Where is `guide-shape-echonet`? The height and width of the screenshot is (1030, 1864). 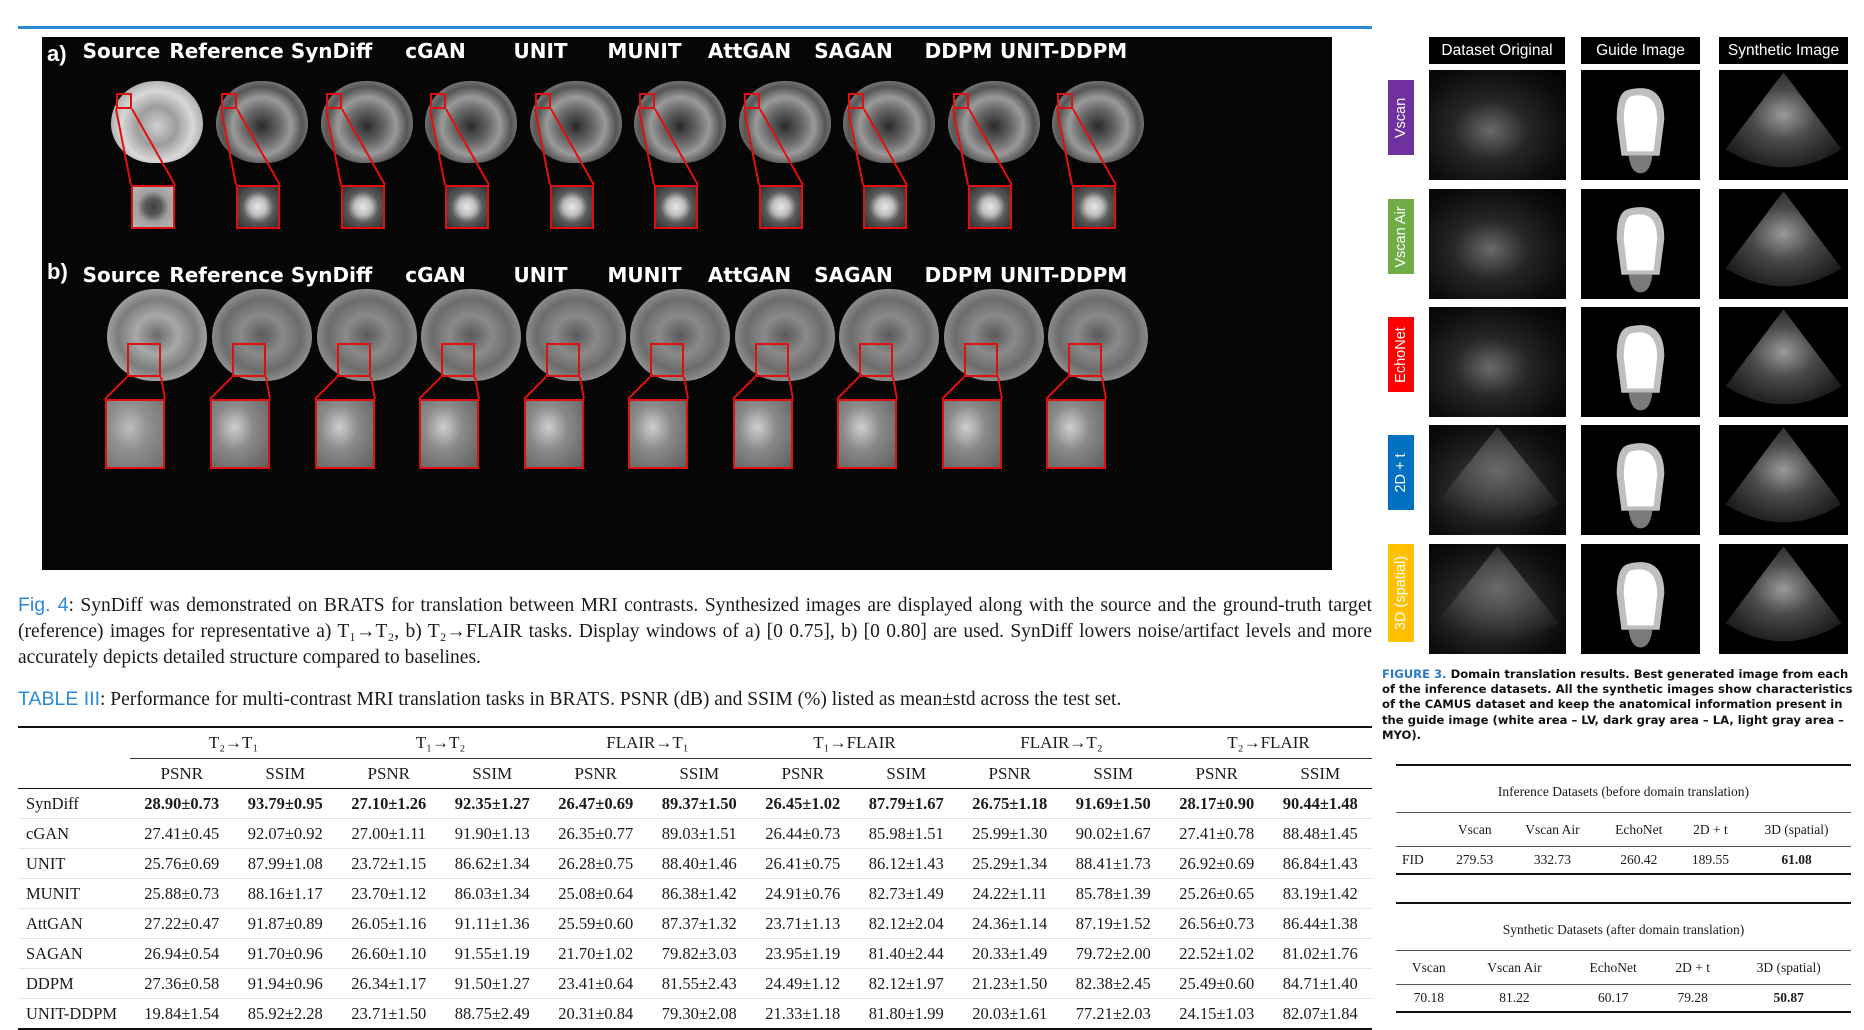
guide-shape-echonet is located at coordinates (1640, 368).